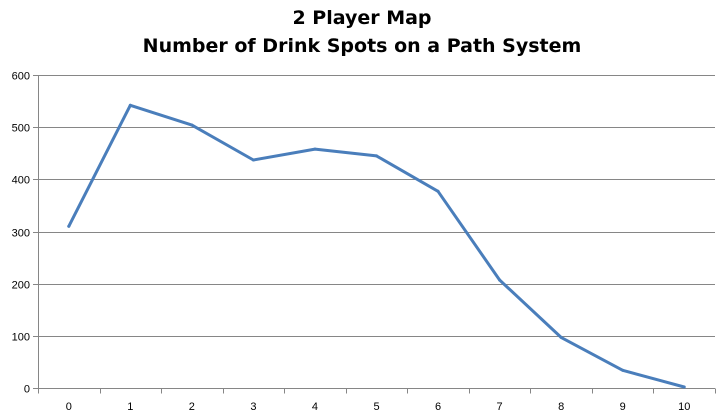 Image resolution: width=725 pixels, height=417 pixels. What do you see at coordinates (21, 286) in the screenshot?
I see `y-tick-label: 200` at bounding box center [21, 286].